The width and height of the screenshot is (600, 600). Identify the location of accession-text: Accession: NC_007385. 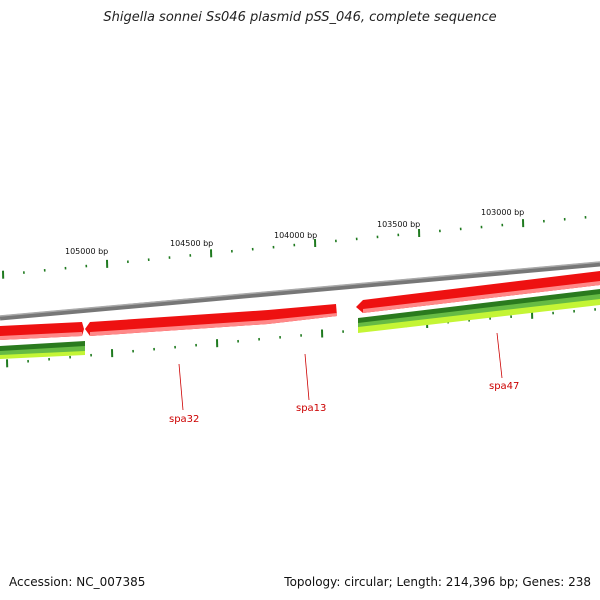
(77, 582).